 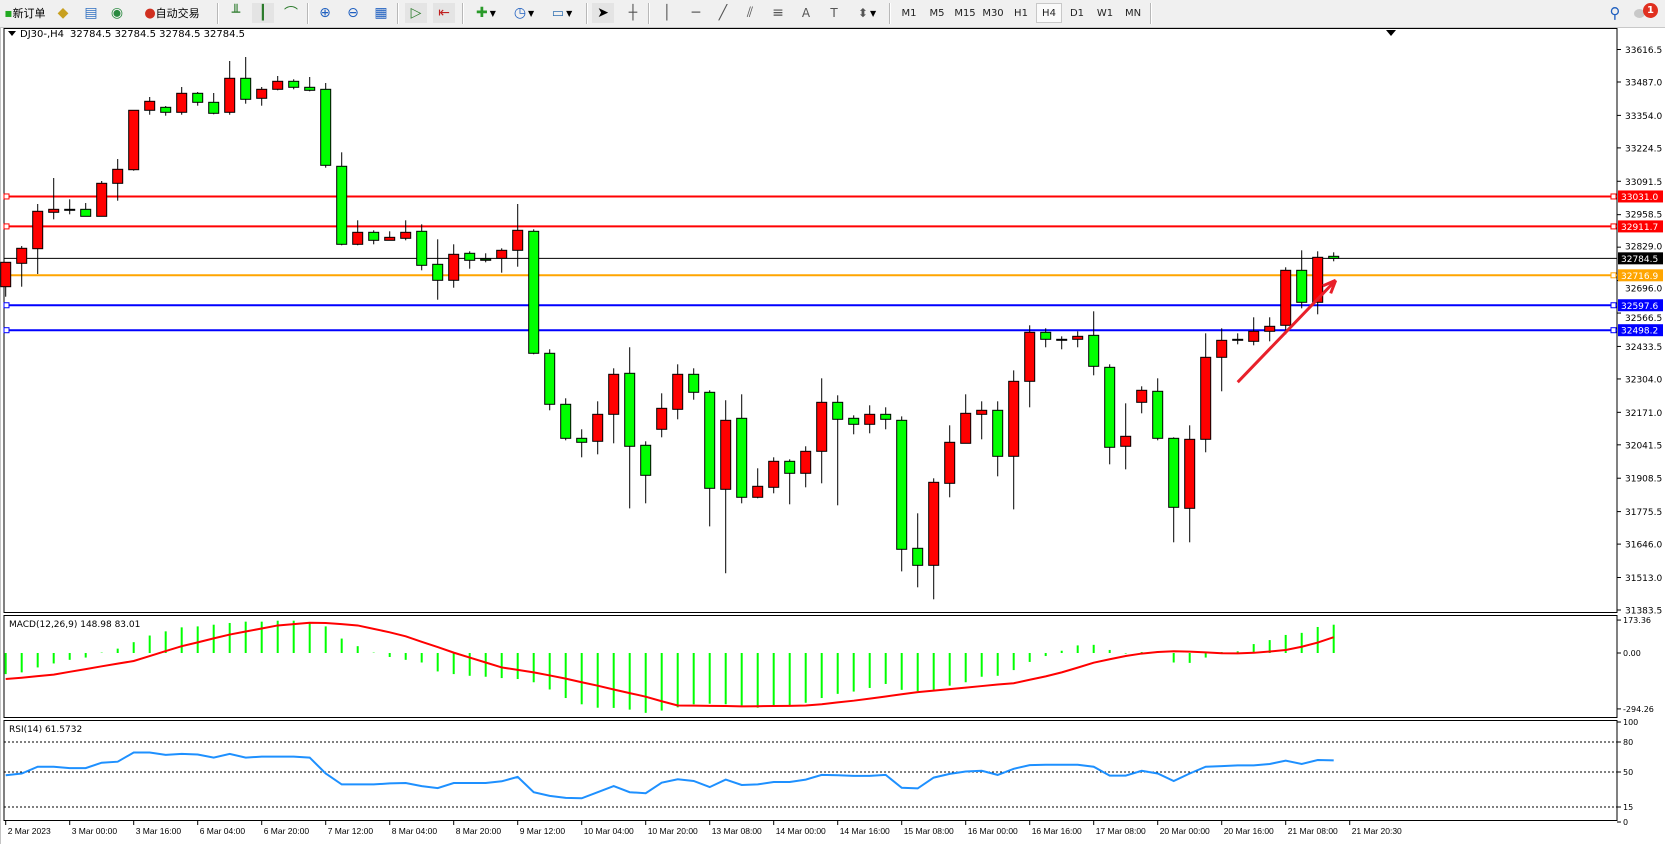 What do you see at coordinates (1646, 13) in the screenshot?
I see `notification-button: 1` at bounding box center [1646, 13].